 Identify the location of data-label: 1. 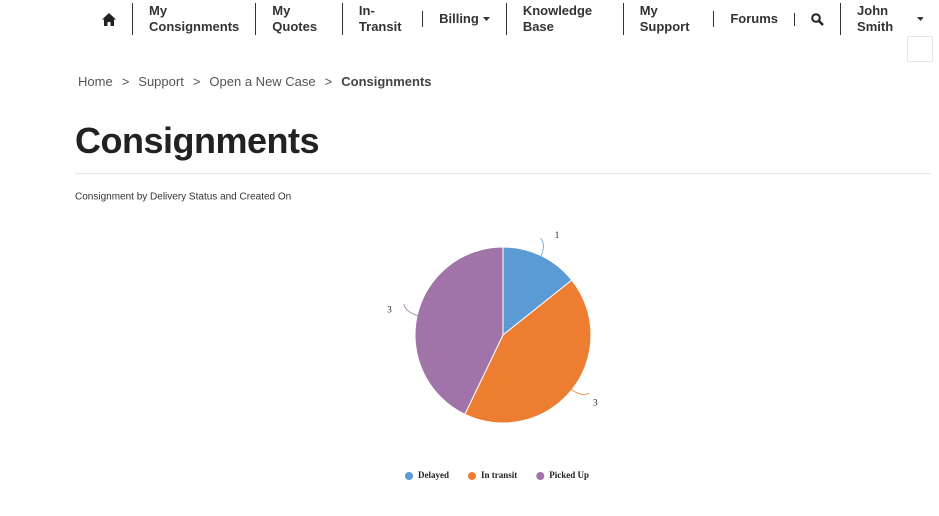
(557, 235).